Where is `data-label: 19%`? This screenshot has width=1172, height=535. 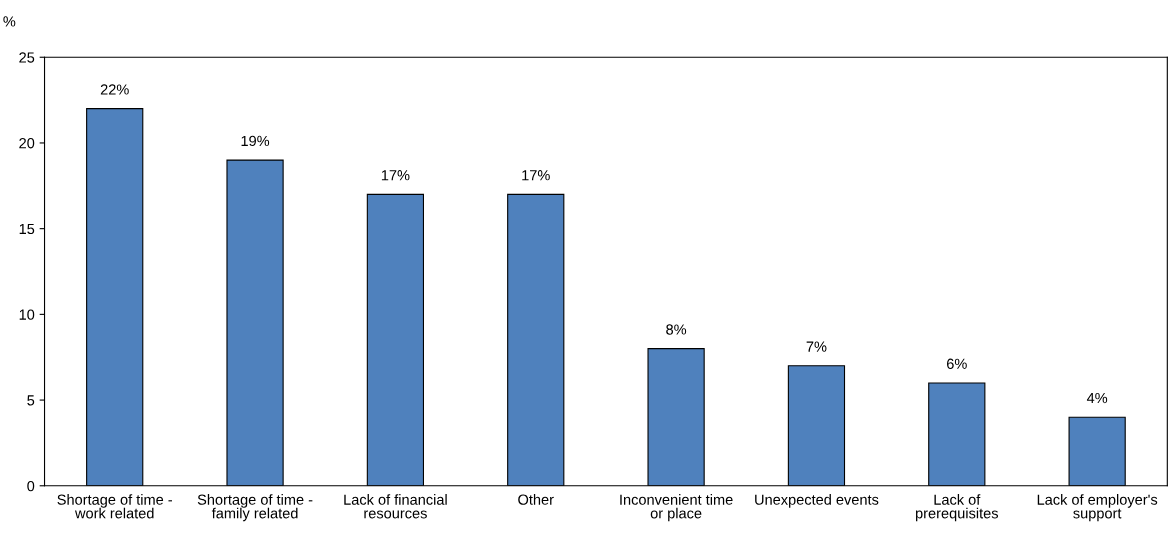 data-label: 19% is located at coordinates (255, 141).